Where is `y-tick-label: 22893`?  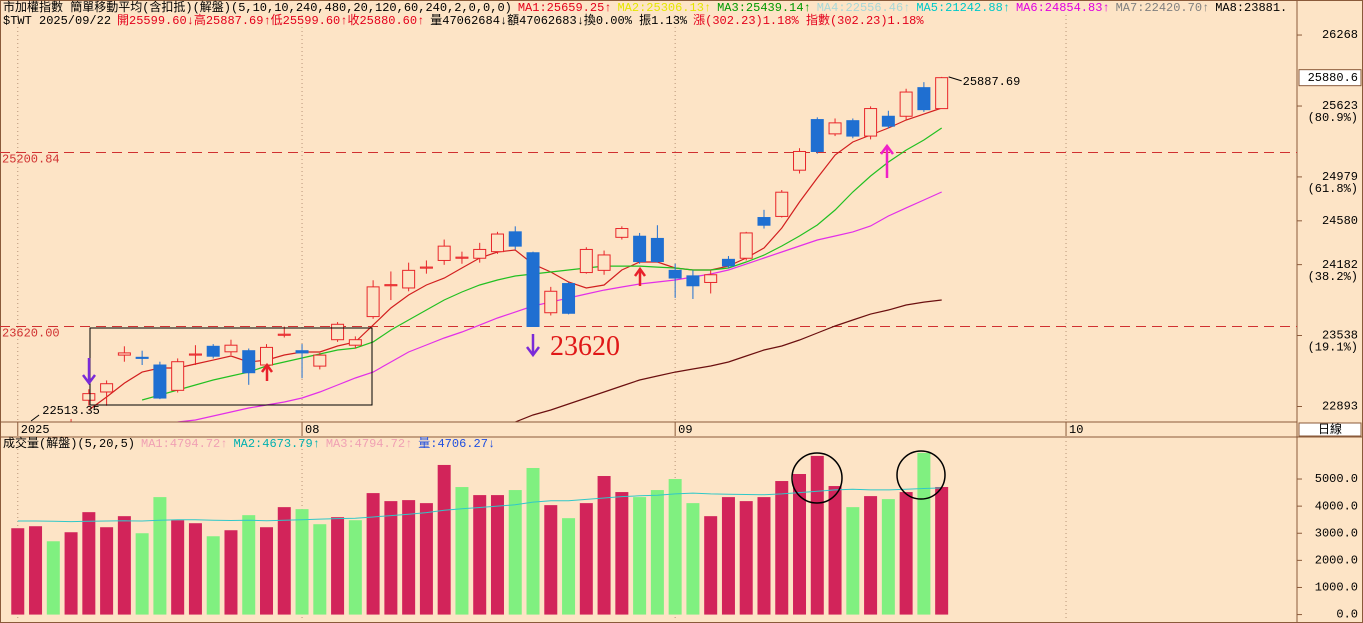 y-tick-label: 22893 is located at coordinates (1340, 407).